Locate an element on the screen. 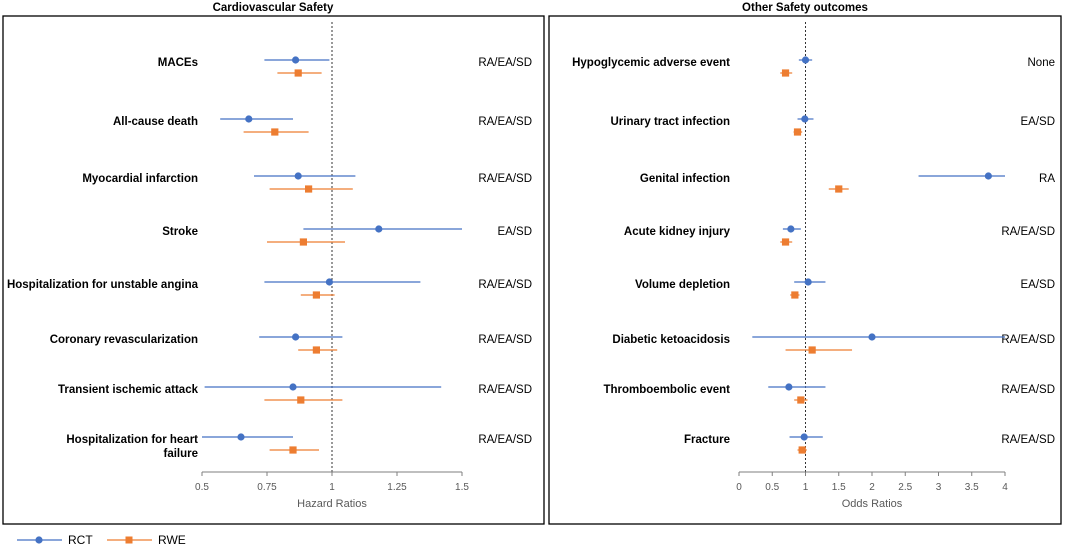 The width and height of the screenshot is (1065, 547). outcome-label: MACEs is located at coordinates (178, 63).